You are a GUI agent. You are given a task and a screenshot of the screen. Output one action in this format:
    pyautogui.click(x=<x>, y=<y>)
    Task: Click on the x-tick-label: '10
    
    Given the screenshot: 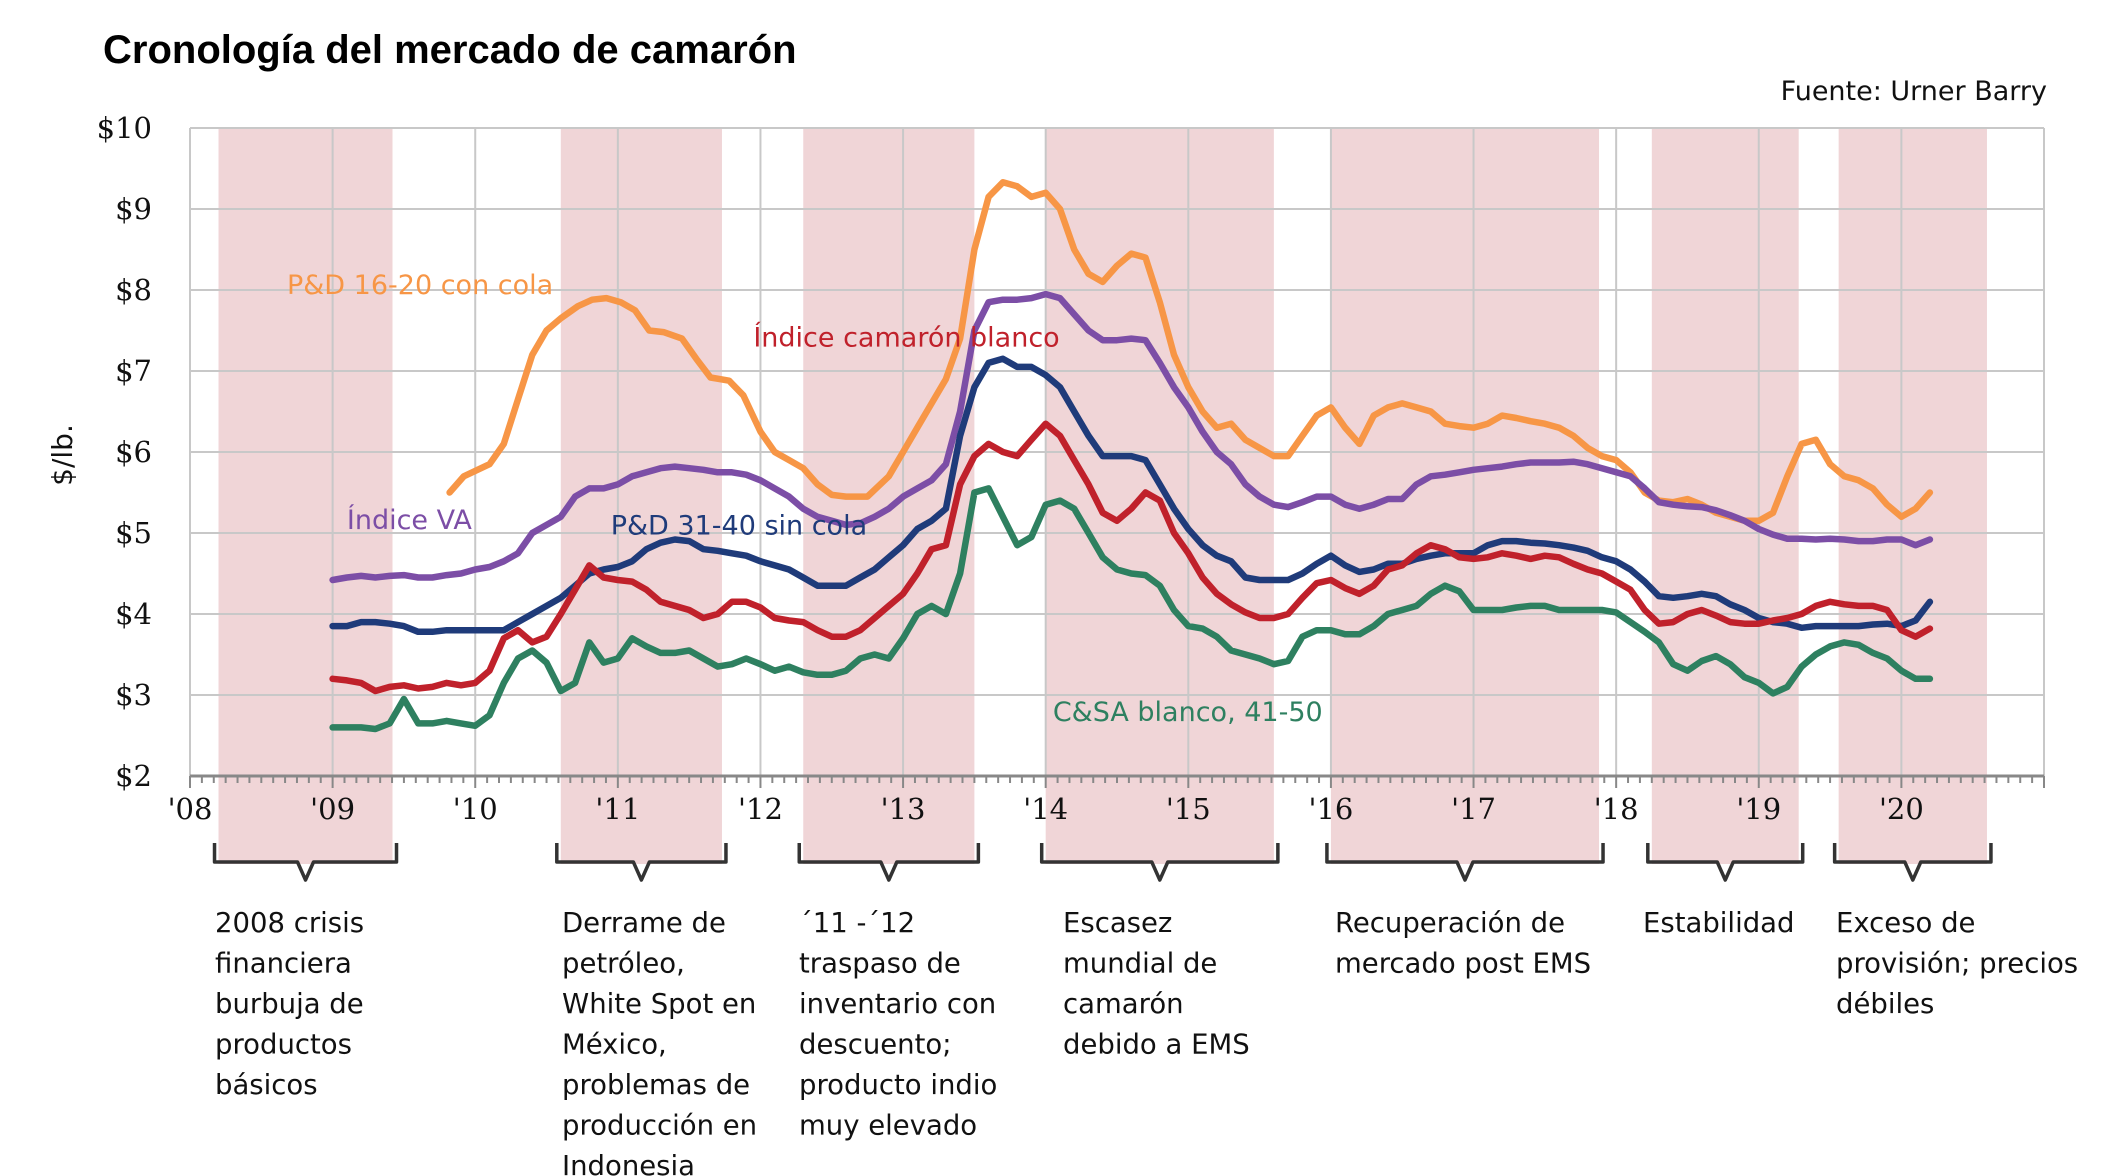 What is the action you would take?
    pyautogui.click(x=475, y=809)
    